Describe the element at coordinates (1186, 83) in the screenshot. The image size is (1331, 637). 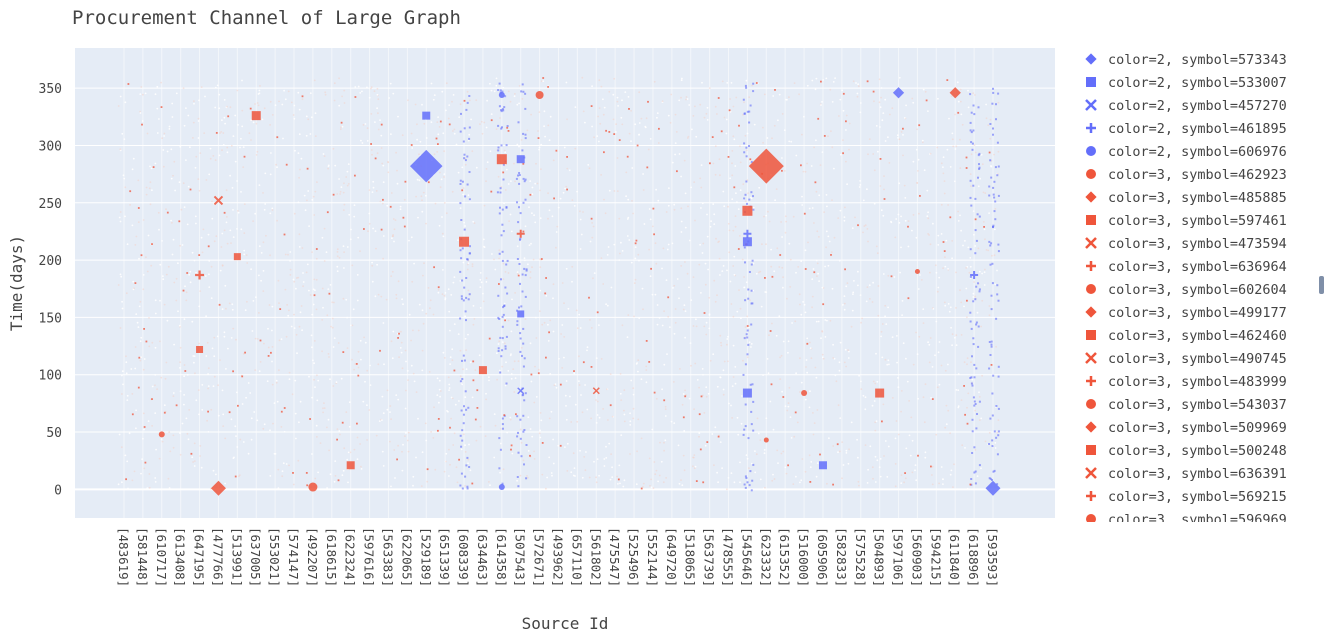
I see `legend-item: color=2, symbol=533007` at that location.